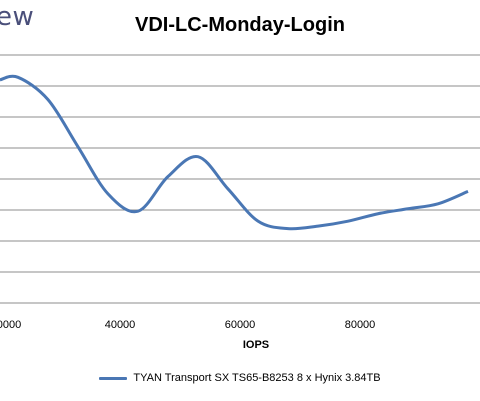  Describe the element at coordinates (187, 325) in the screenshot. I see `x-axis-ticks: 0000 40000 60000 80000` at that location.